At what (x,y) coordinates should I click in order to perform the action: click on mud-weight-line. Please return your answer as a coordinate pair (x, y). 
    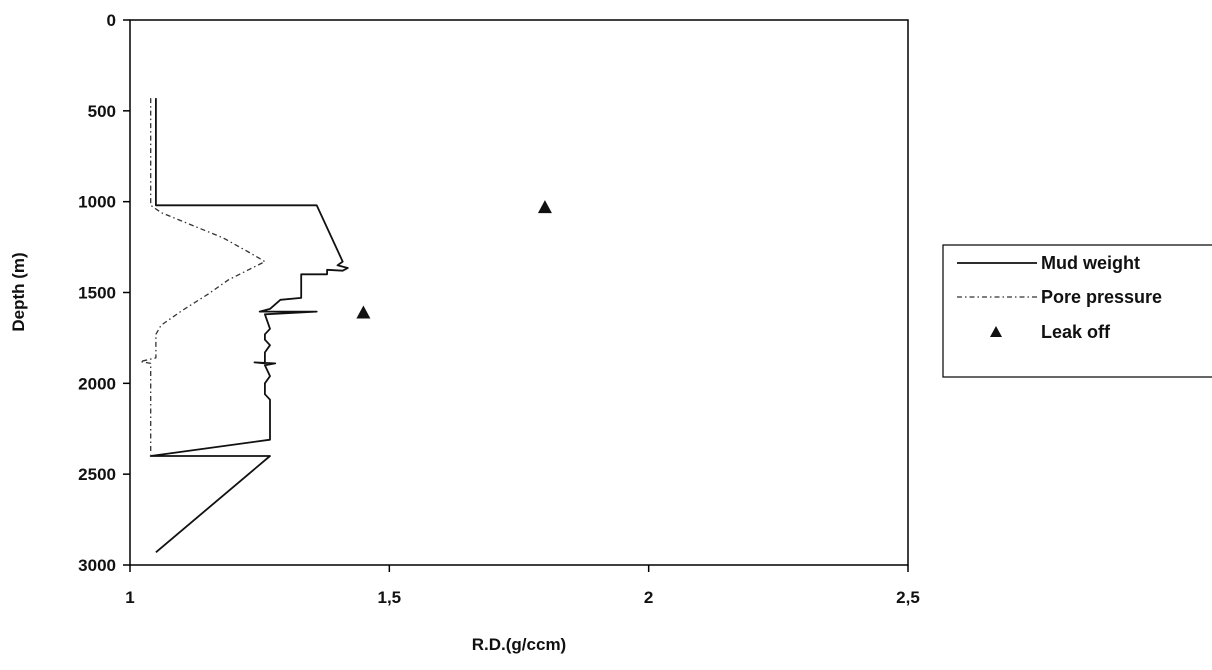
    Looking at the image, I should click on (249, 325).